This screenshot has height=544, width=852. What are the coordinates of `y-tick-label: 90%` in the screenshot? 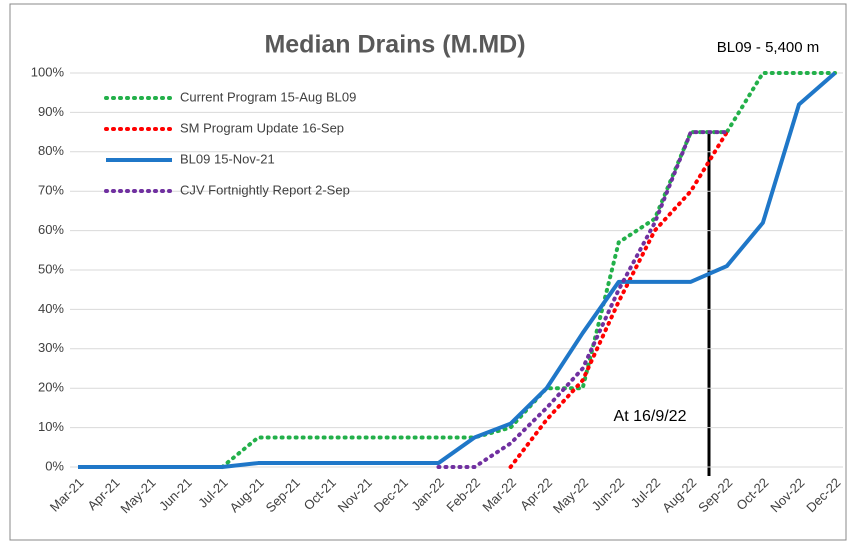 It's located at (51, 111).